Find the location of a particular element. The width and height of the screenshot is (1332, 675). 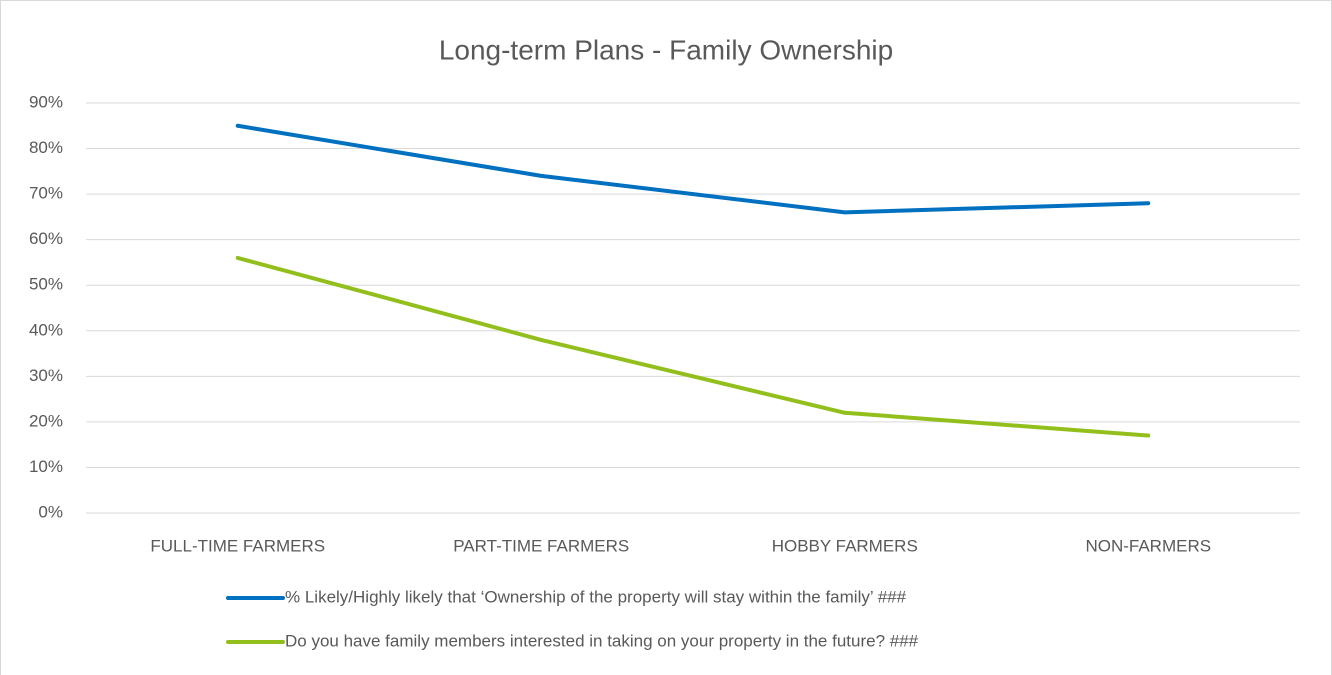

x-tick-label: PART-TIME FARMERS is located at coordinates (541, 545).